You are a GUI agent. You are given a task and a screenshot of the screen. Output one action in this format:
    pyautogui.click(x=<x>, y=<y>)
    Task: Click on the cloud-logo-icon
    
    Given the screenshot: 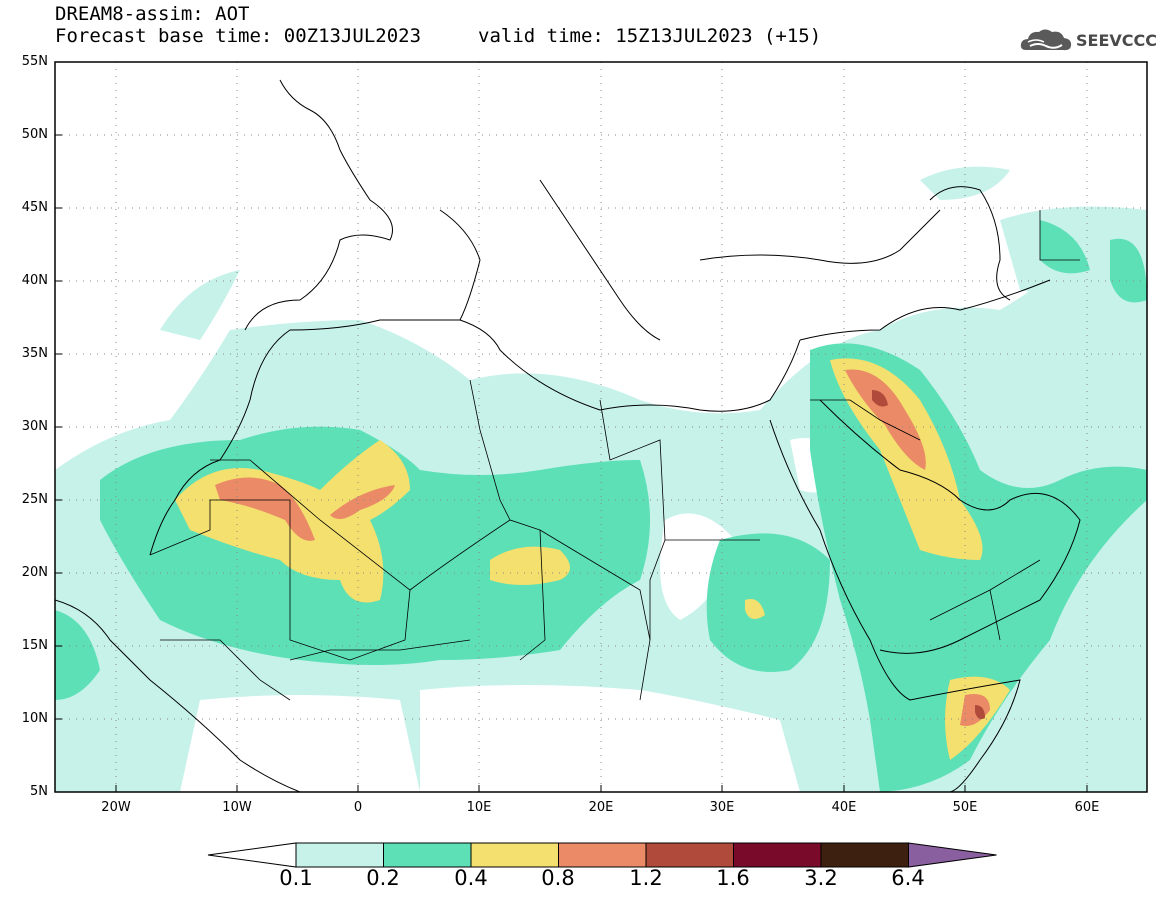 What is the action you would take?
    pyautogui.click(x=1046, y=40)
    